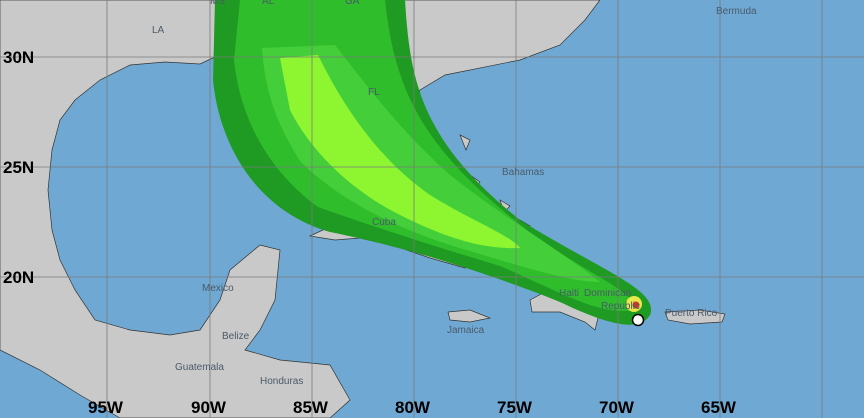 Image resolution: width=864 pixels, height=418 pixels. What do you see at coordinates (636, 305) in the screenshot?
I see `probability-peak-red` at bounding box center [636, 305].